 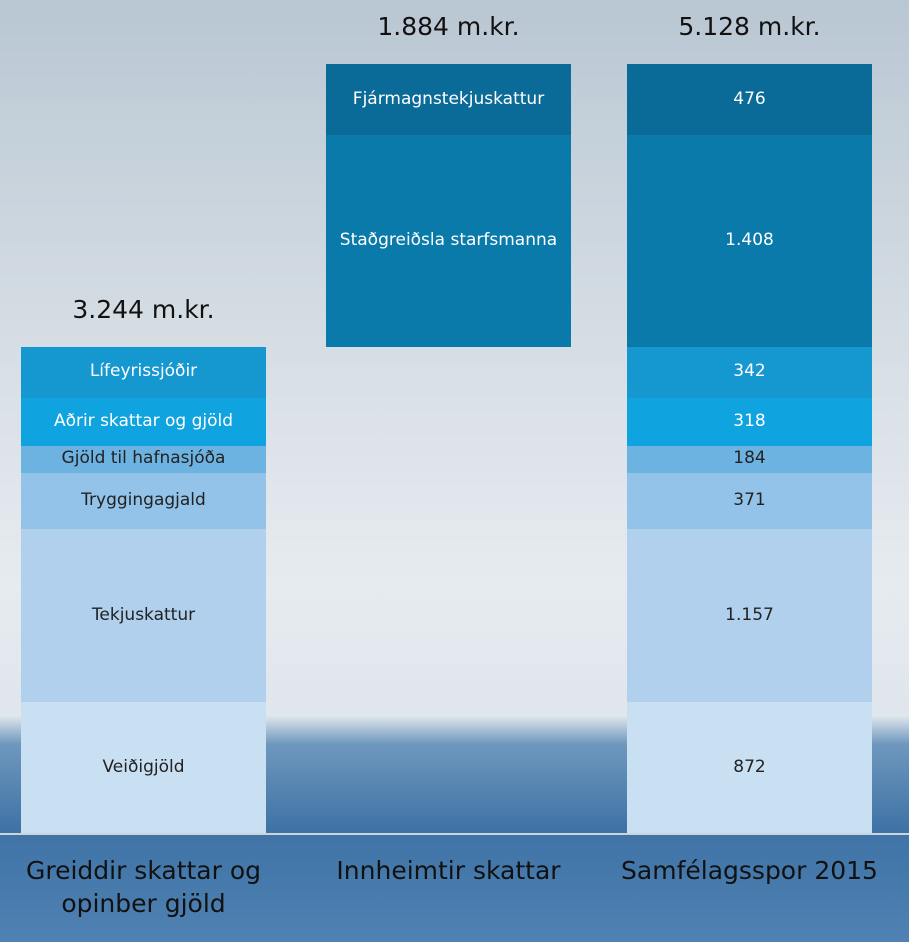 What do you see at coordinates (749, 26) in the screenshot?
I see `total-label: 5.128 m.kr.` at bounding box center [749, 26].